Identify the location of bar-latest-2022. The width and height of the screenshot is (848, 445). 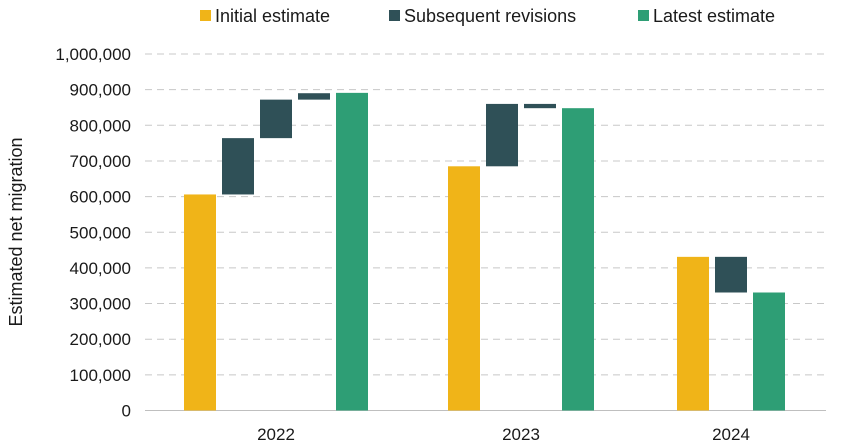
(352, 251).